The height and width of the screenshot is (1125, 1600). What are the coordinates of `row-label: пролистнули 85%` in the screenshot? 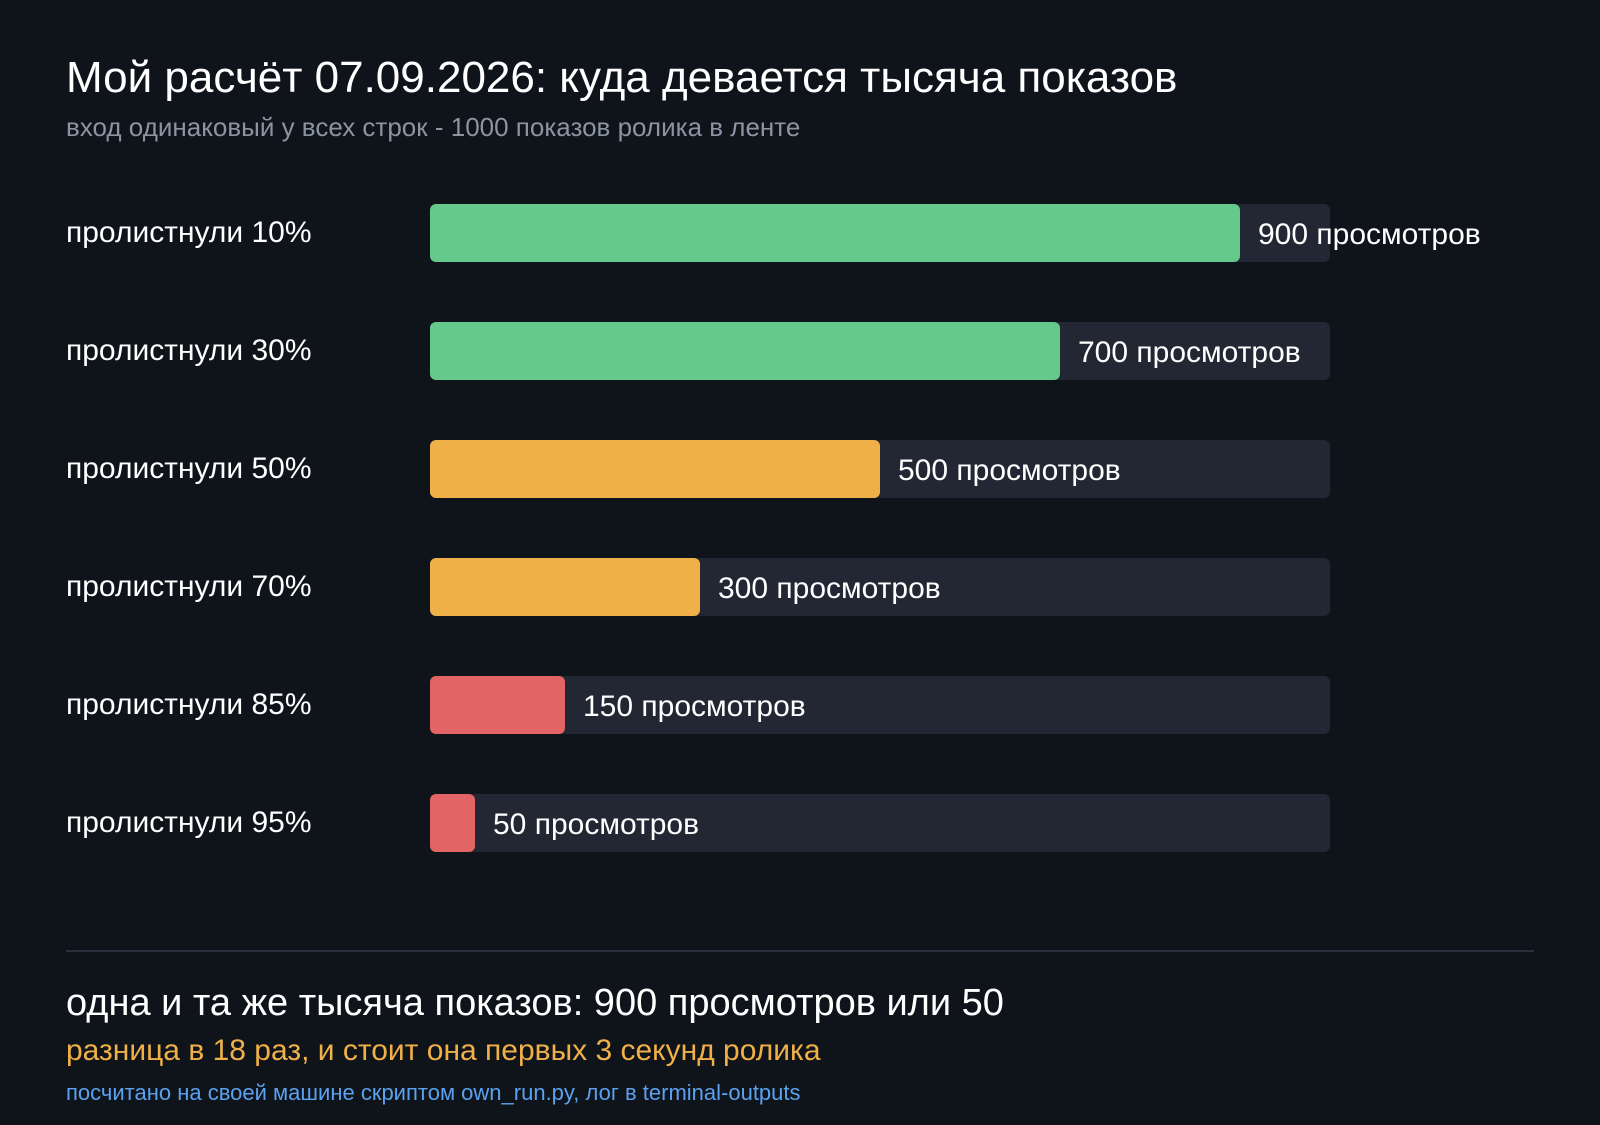 It's located at (189, 704).